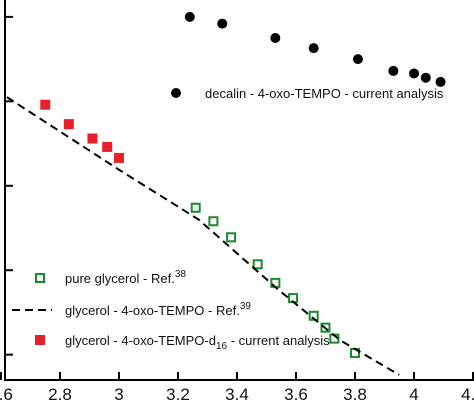  I want to click on x-tick-label: 2.8, so click(60, 393).